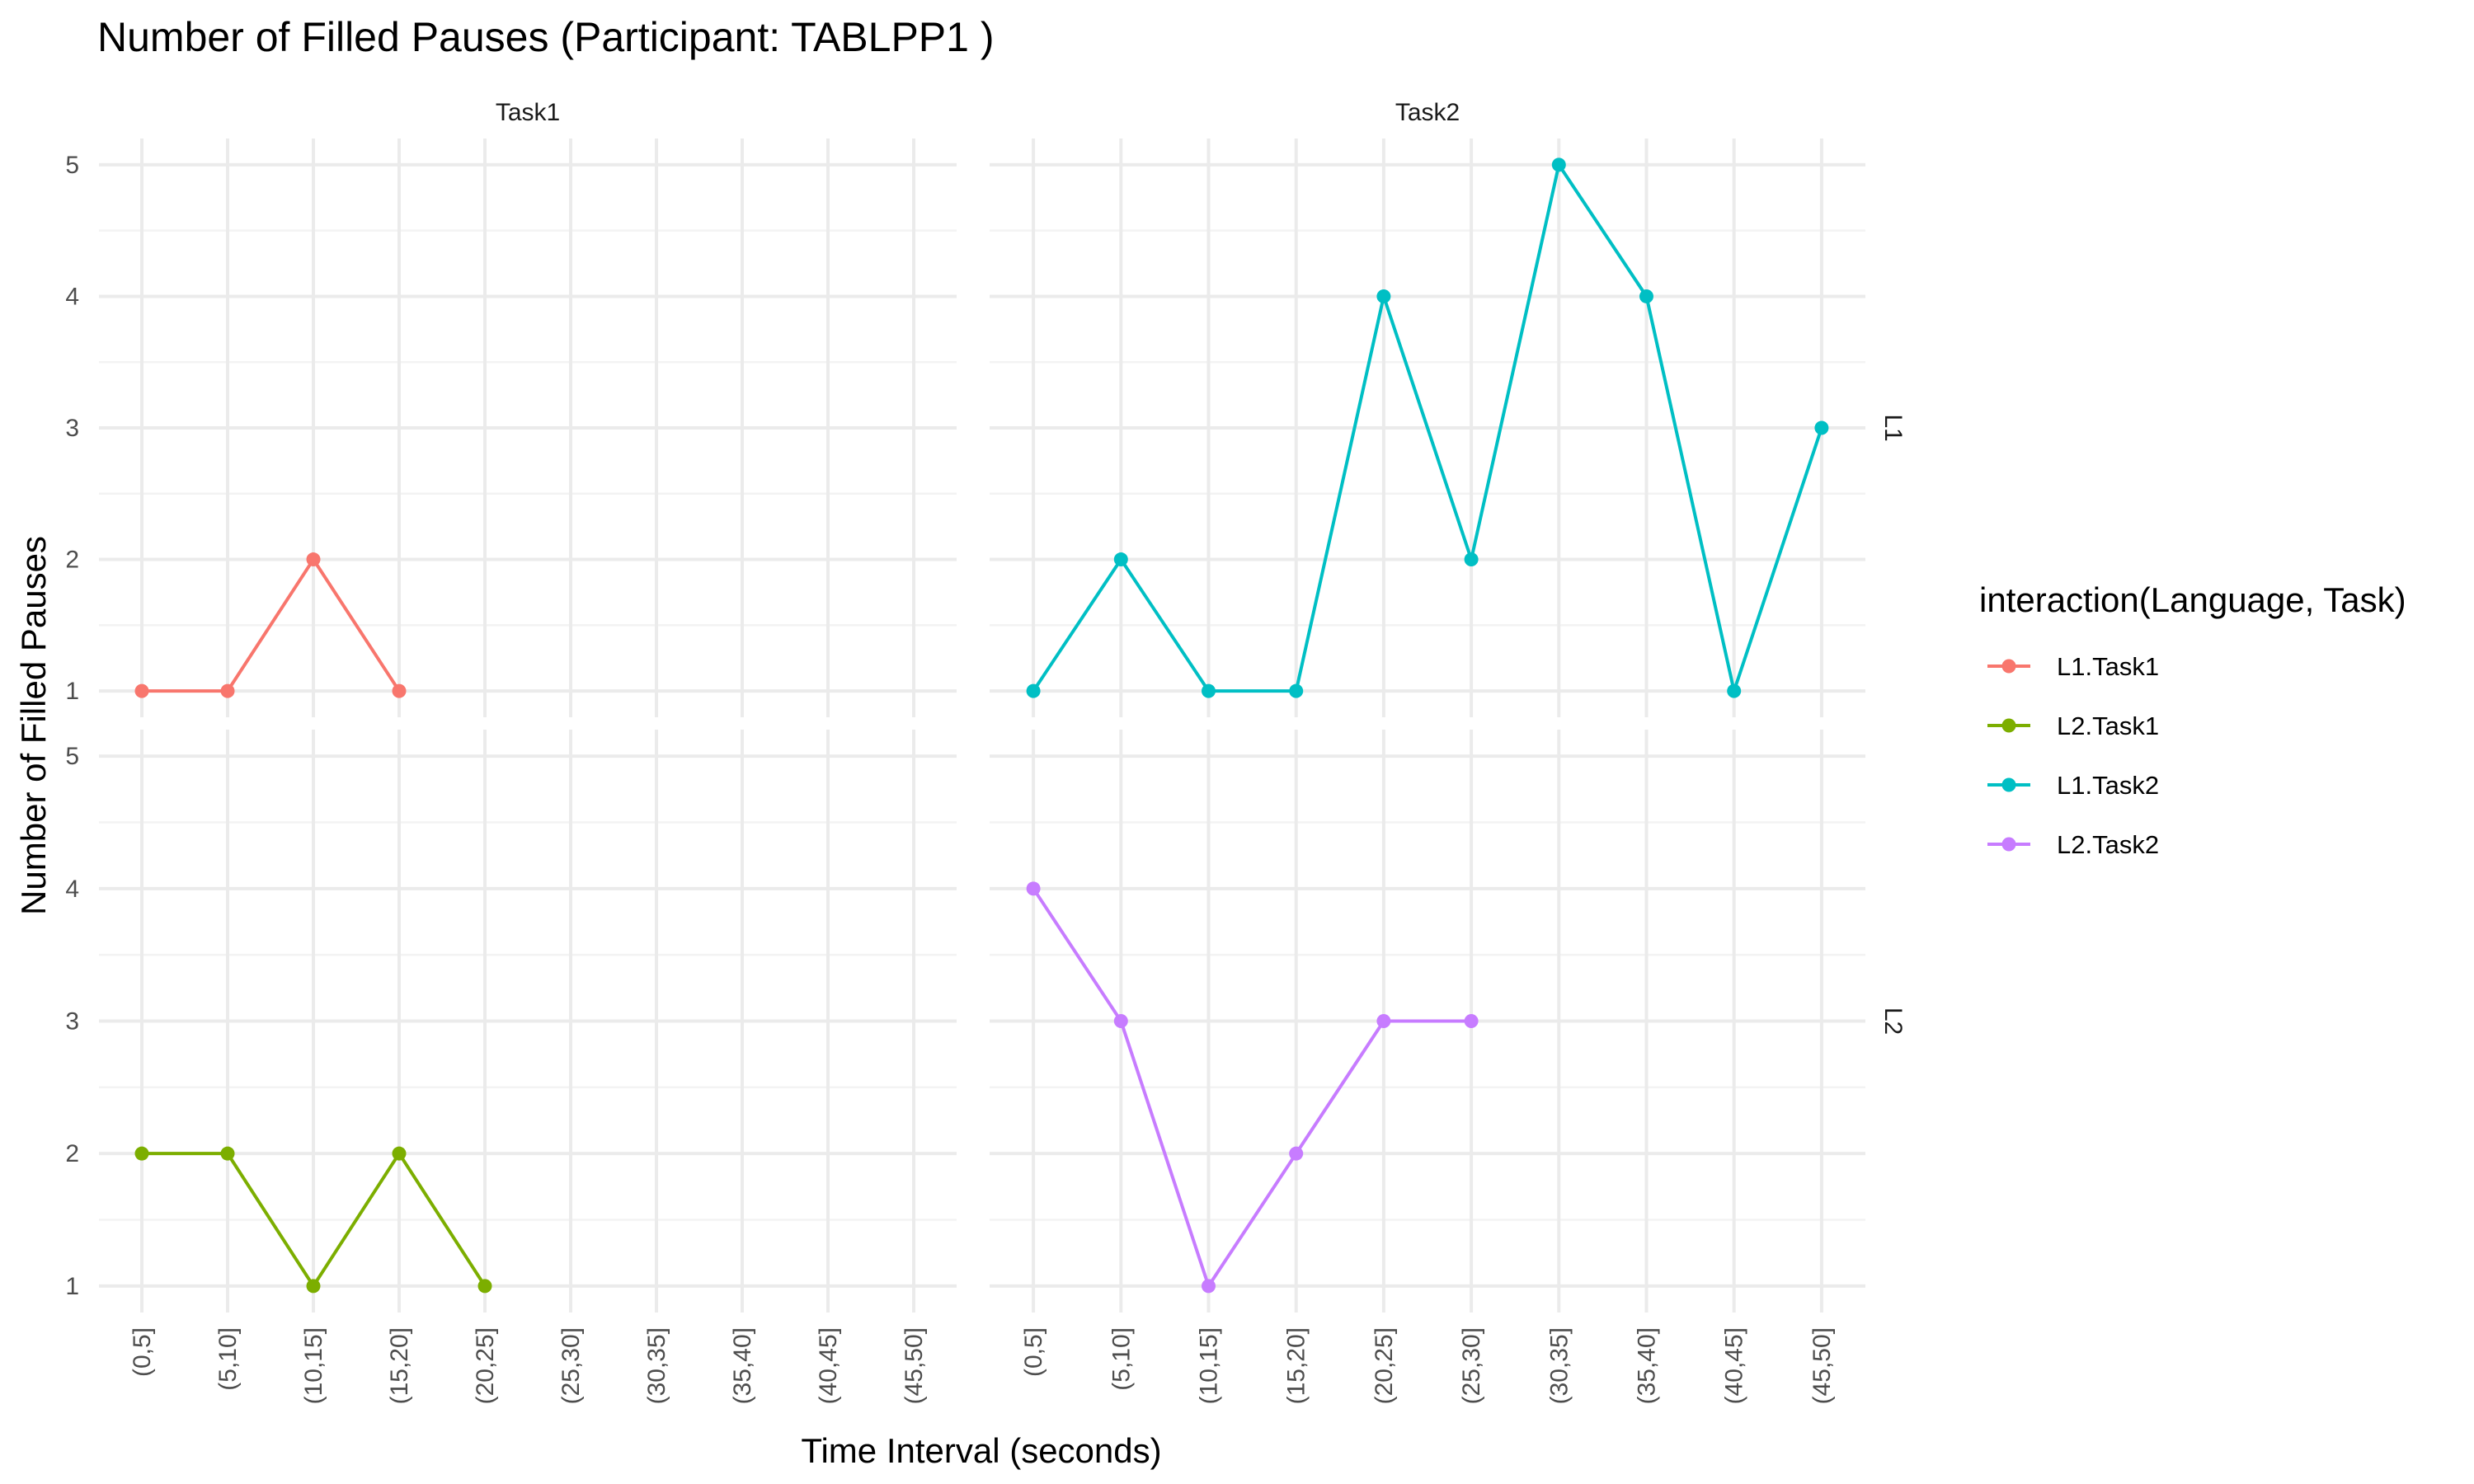  Describe the element at coordinates (528, 1021) in the screenshot. I see `panel-L2-Task1` at that location.